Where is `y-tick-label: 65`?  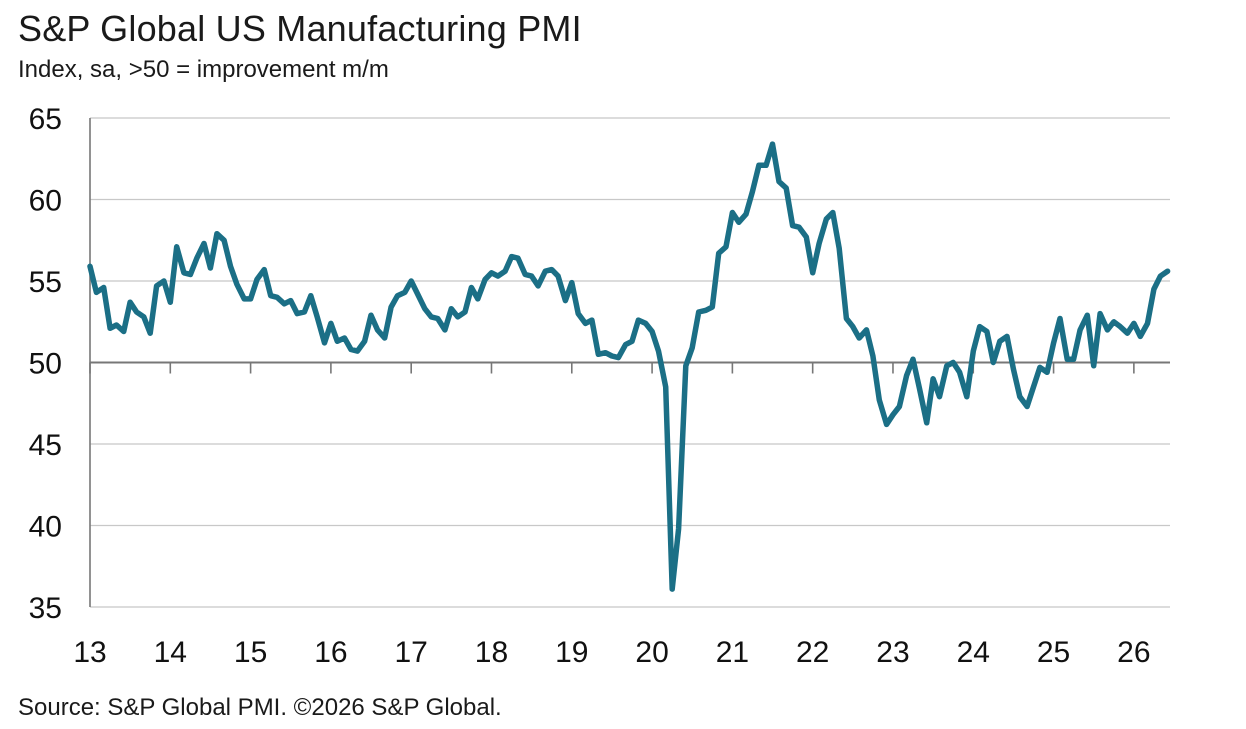
y-tick-label: 65 is located at coordinates (45, 119).